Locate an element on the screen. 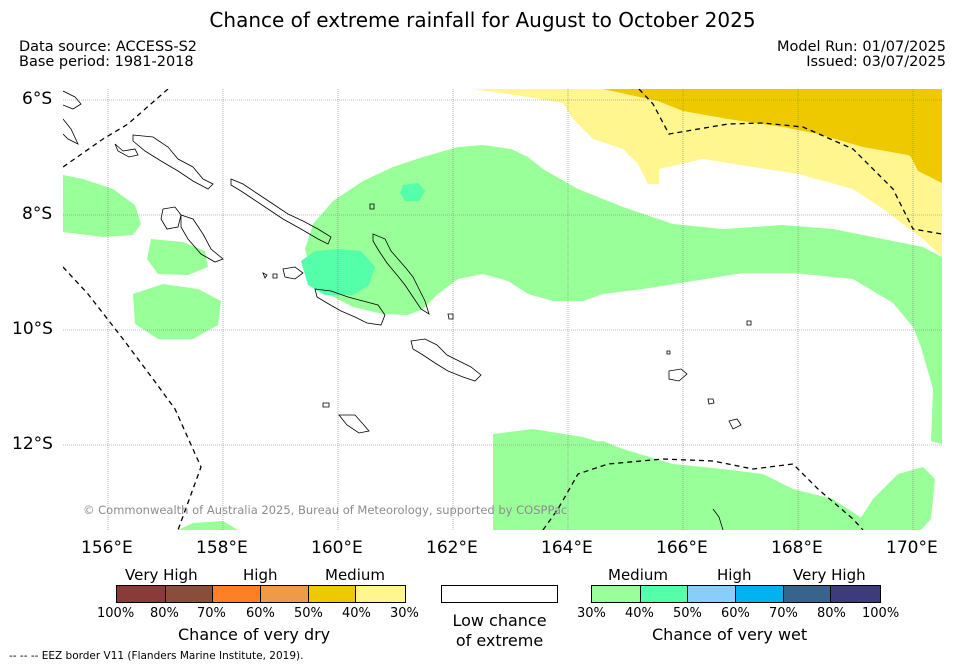 The height and width of the screenshot is (667, 965). dry-legend-title: Chance of very dry is located at coordinates (254, 634).